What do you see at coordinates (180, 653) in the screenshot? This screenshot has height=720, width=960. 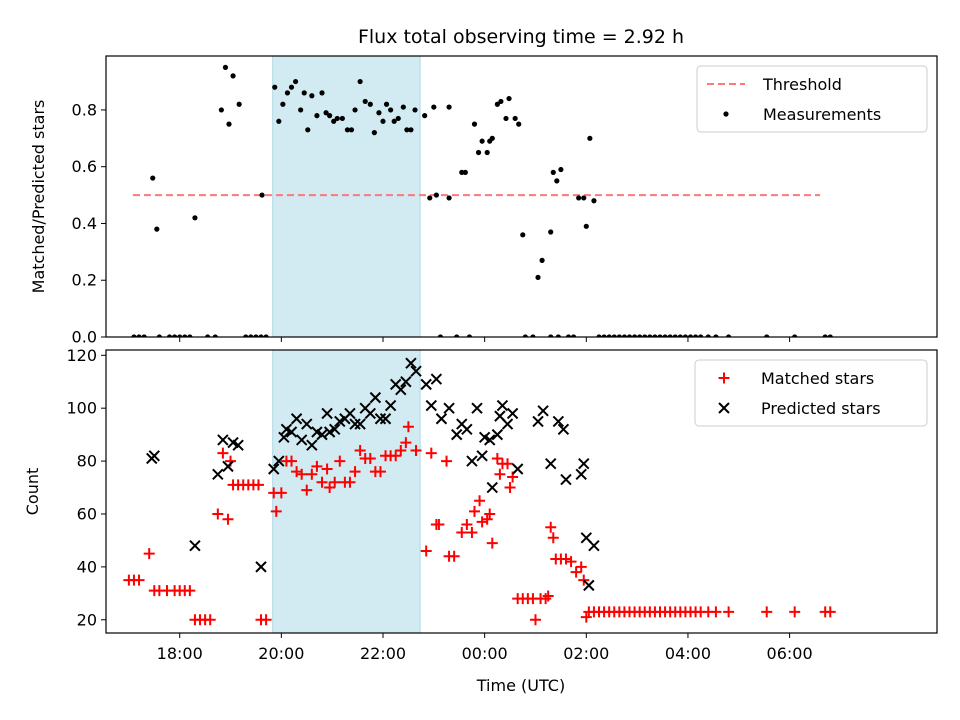 I see `x-tick-label: 18:00` at bounding box center [180, 653].